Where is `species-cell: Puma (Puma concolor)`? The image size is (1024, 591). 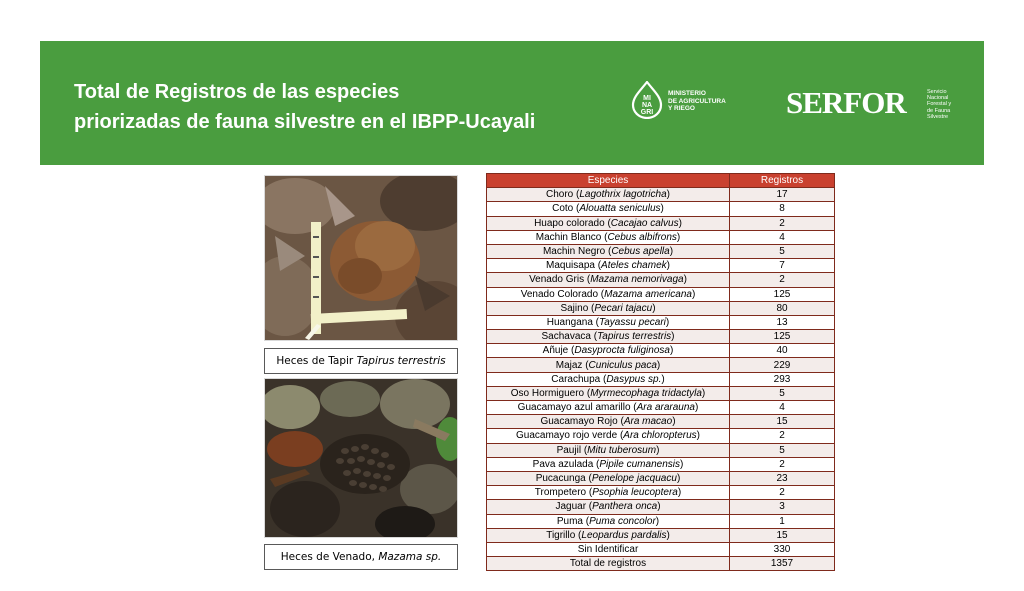
species-cell: Puma (Puma concolor) is located at coordinates (608, 521).